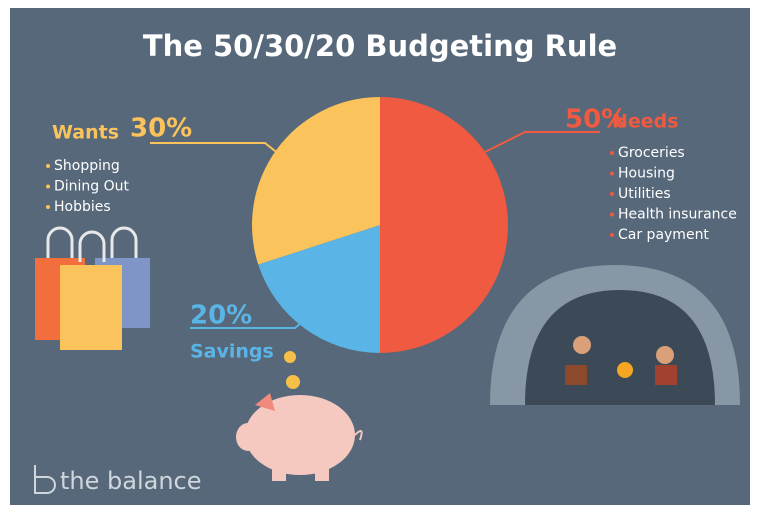 This screenshot has height=515, width=759. Describe the element at coordinates (92, 288) in the screenshot. I see `shopping-bags` at that location.